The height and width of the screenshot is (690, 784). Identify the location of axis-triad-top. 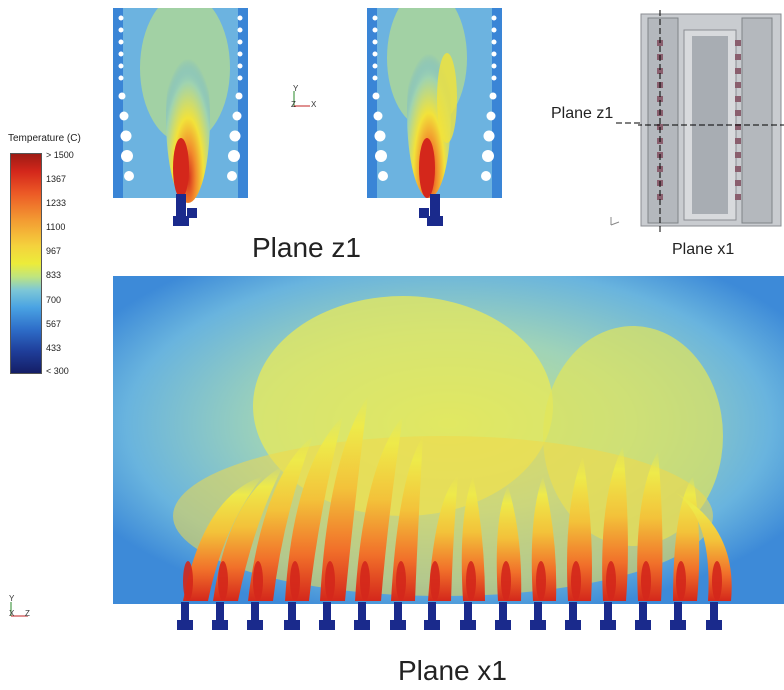
(301, 99).